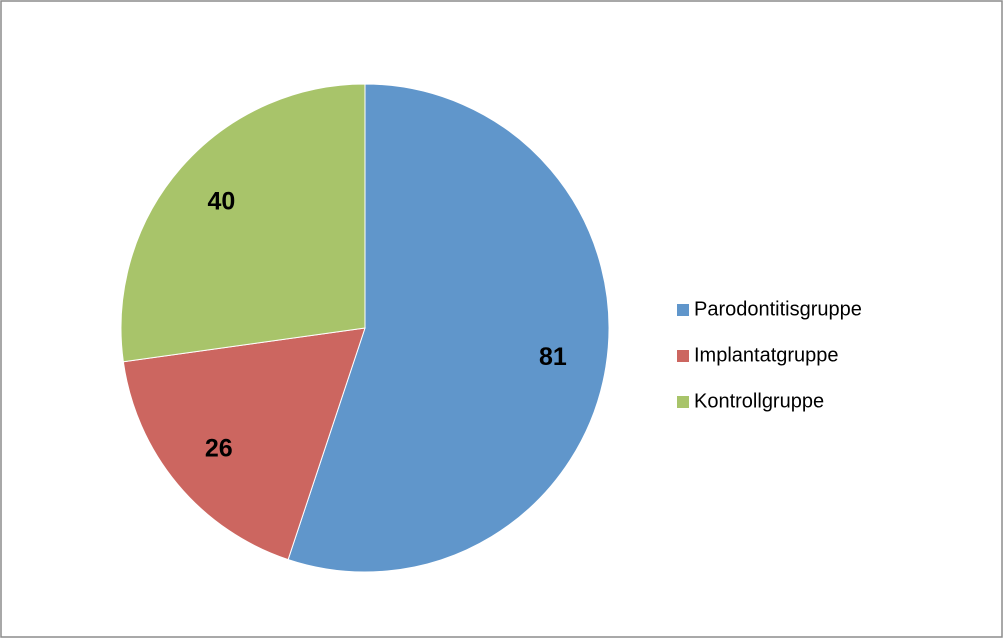 This screenshot has width=1003, height=638. Describe the element at coordinates (766, 355) in the screenshot. I see `legend-label: Implantatgruppe` at that location.